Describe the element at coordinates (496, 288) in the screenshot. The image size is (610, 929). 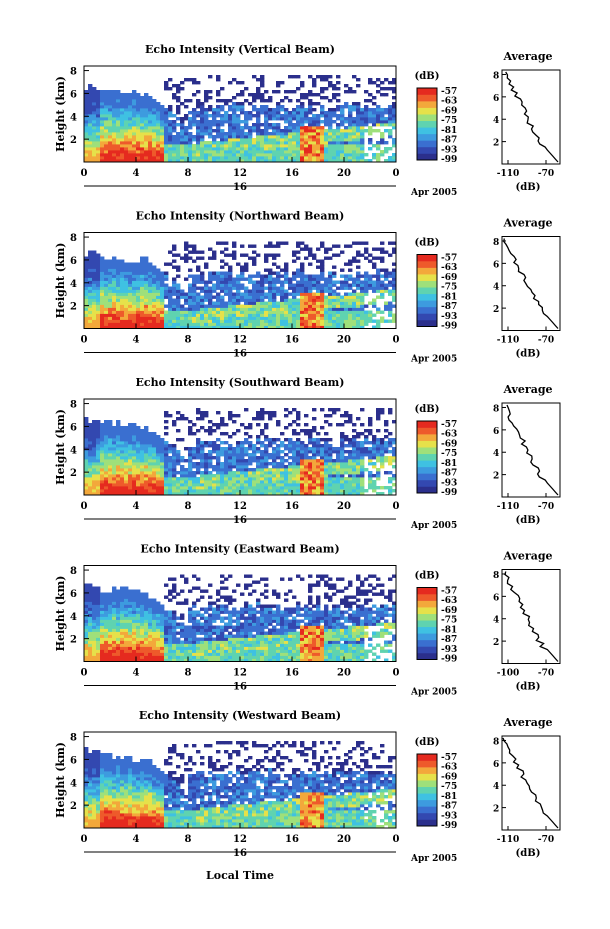
I see `profile-y-tick-label: 4` at that location.